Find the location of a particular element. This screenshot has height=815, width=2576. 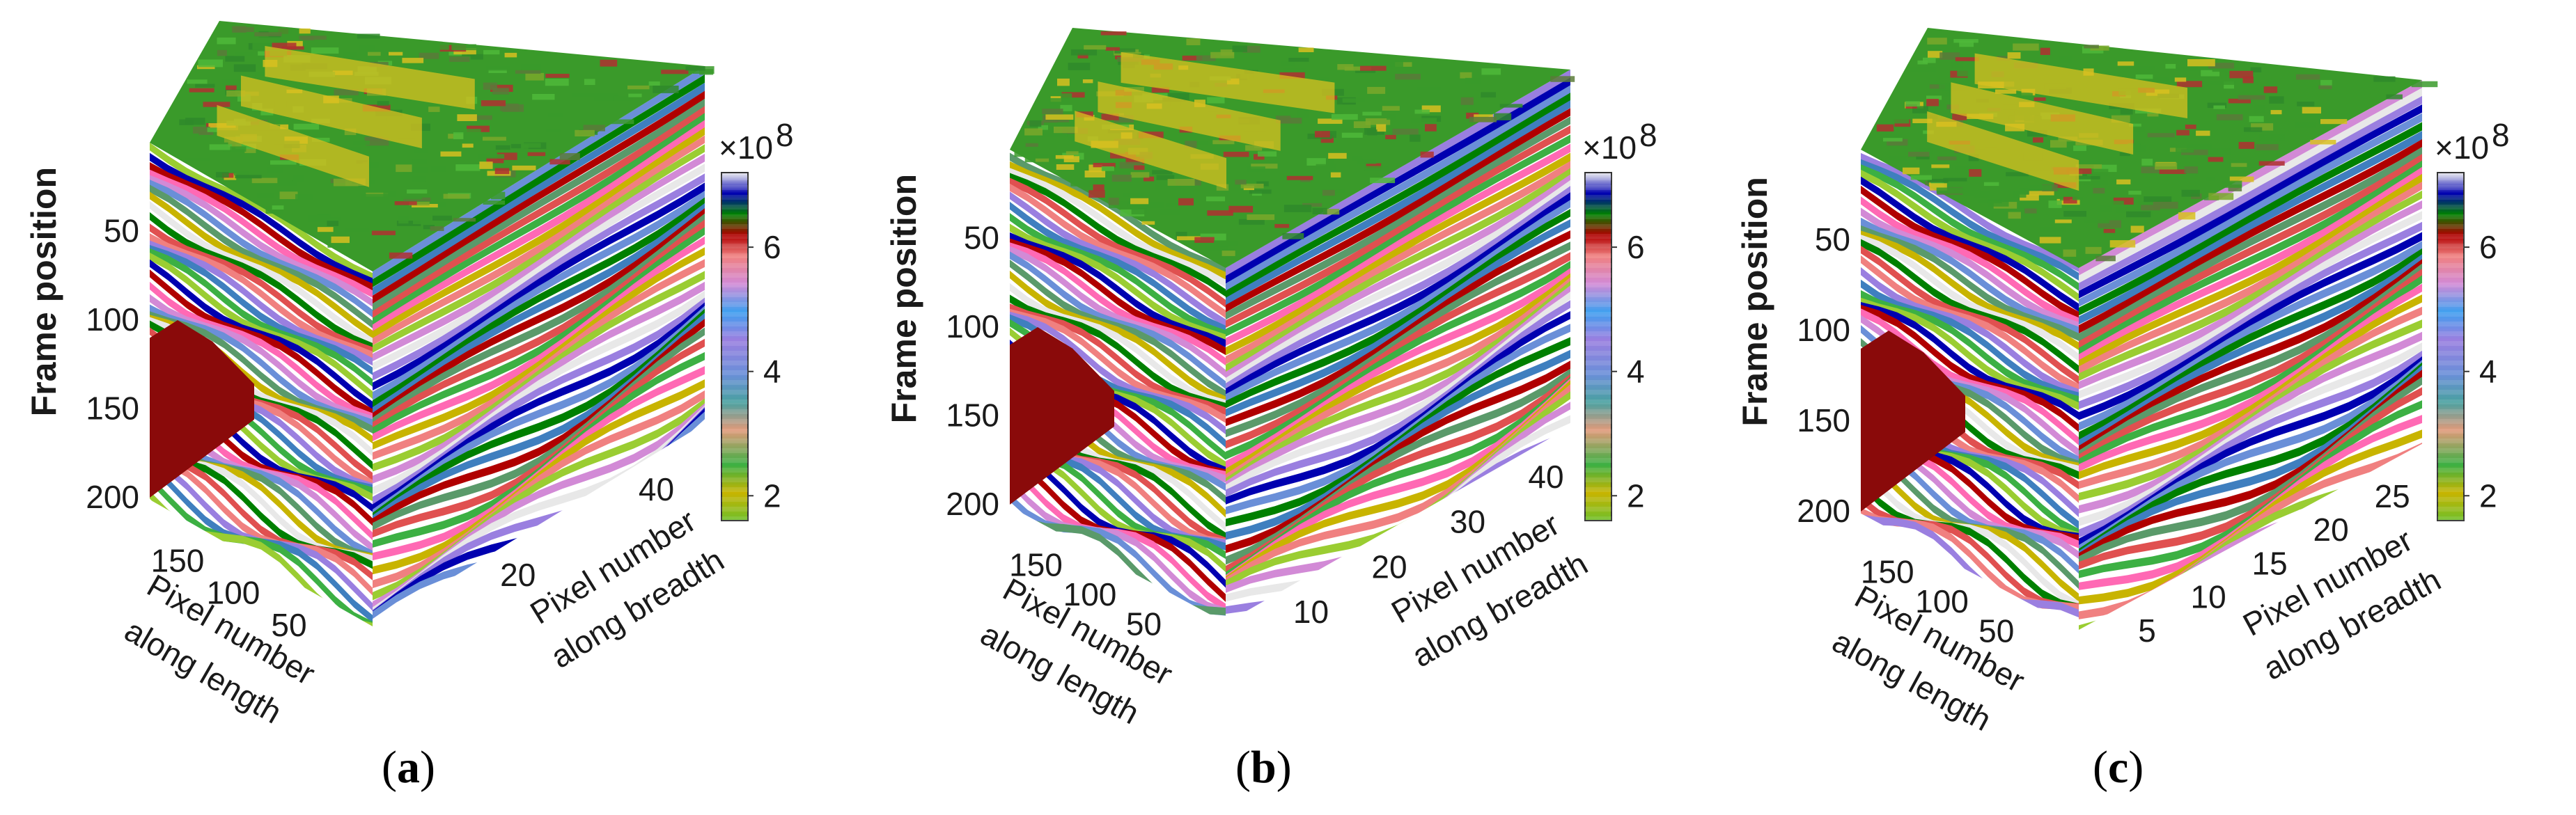

x-tick-label: 10 is located at coordinates (1311, 612).